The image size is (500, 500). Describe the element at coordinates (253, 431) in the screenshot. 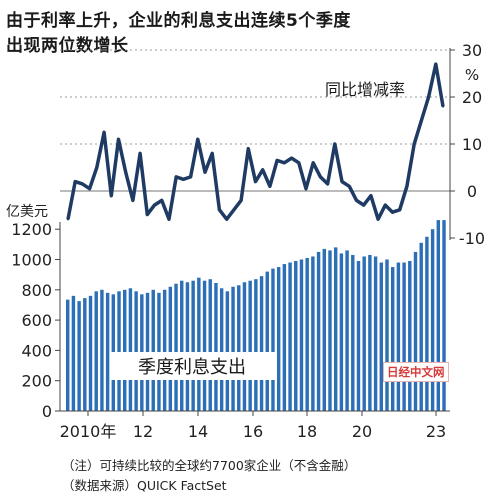

I see `x-axis-tick-label: 16` at that location.